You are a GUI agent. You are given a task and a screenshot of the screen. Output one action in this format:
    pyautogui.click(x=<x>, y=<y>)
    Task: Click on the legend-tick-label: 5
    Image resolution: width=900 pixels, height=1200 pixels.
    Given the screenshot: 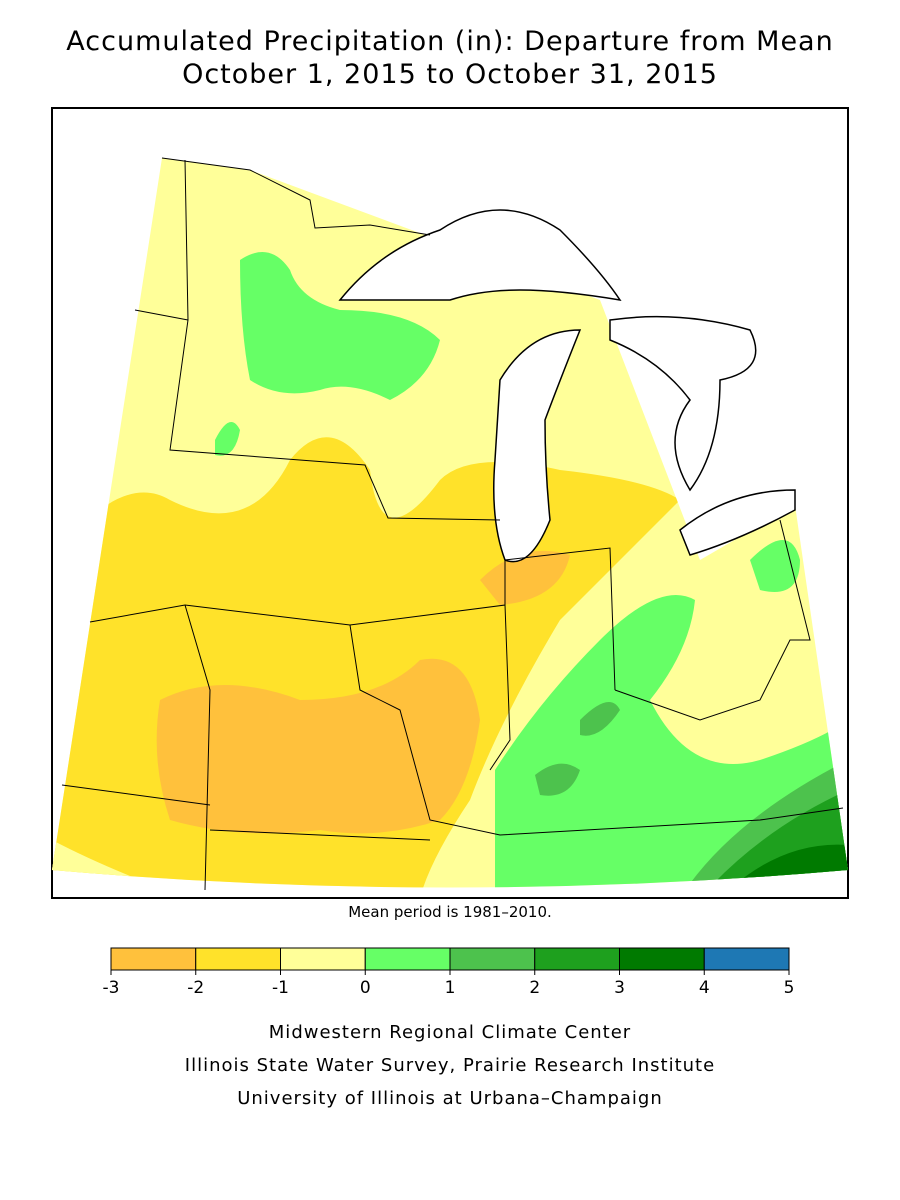 What is the action you would take?
    pyautogui.click(x=789, y=988)
    